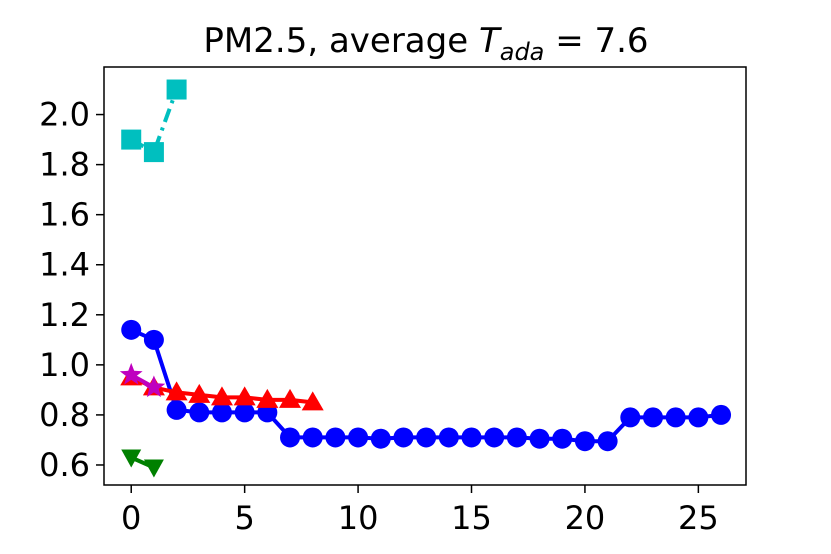 This screenshot has width=831, height=554. I want to click on y-tick-label-5: 1.4, so click(64, 265).